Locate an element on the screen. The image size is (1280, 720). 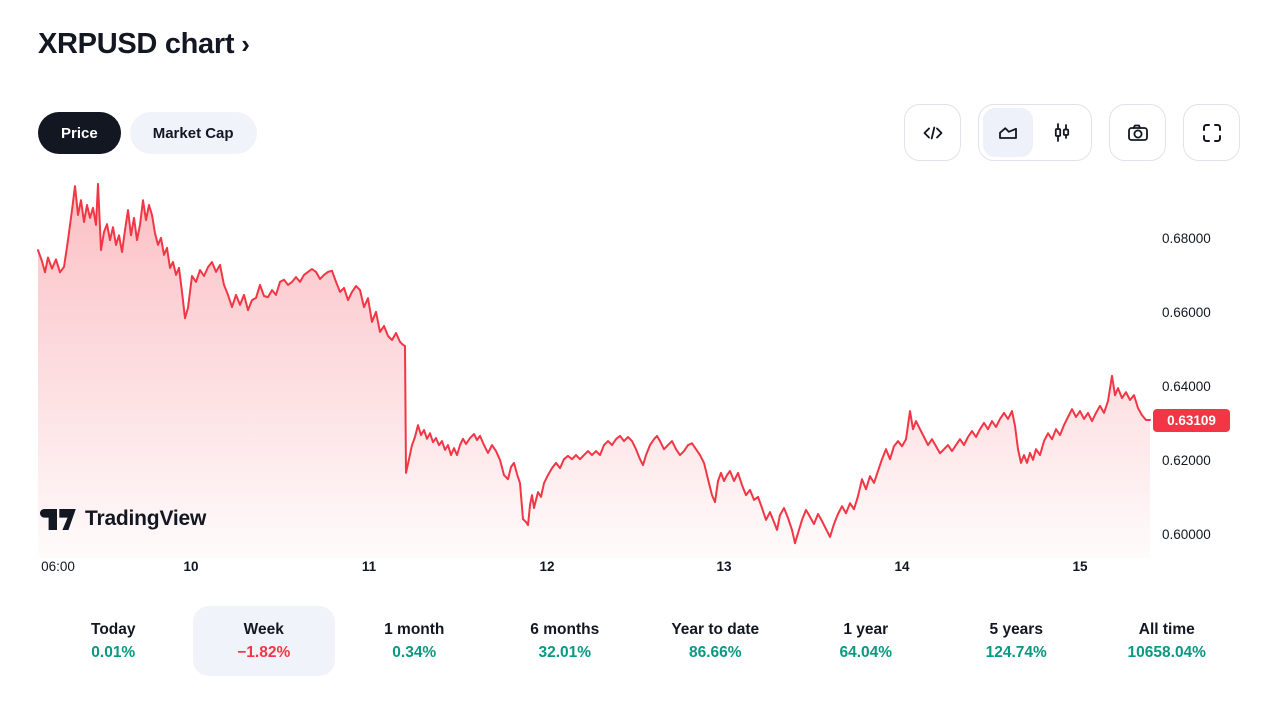
fullscreen-button is located at coordinates (1211, 132).